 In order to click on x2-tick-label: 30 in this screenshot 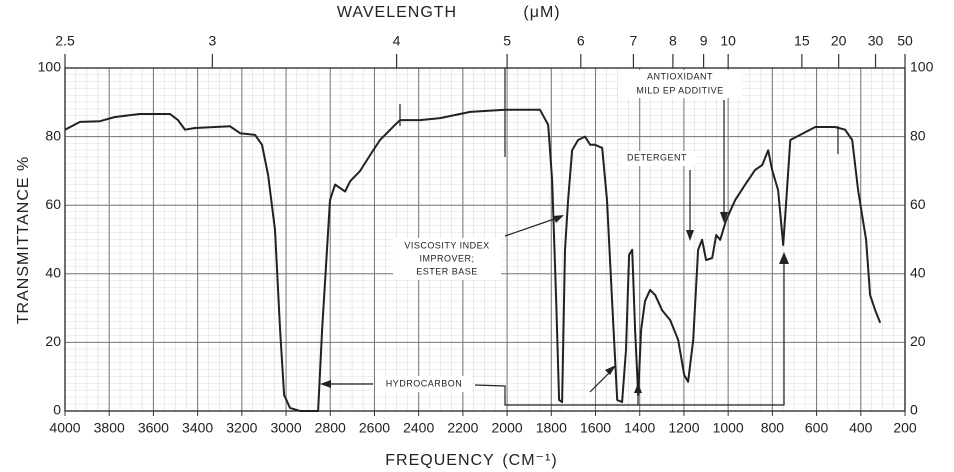, I will do `click(876, 41)`.